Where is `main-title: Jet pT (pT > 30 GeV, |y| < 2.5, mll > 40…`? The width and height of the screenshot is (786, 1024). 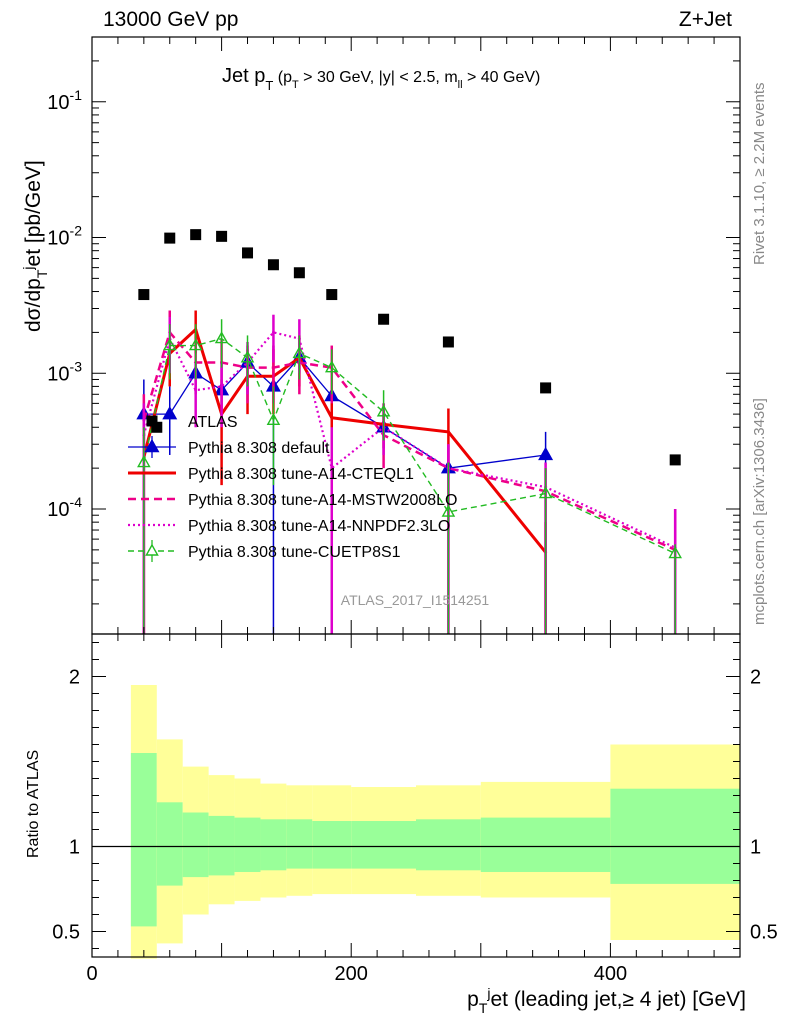 main-title: Jet pT (pT > 30 GeV, |y| < 2.5, mll > 40… is located at coordinates (381, 79).